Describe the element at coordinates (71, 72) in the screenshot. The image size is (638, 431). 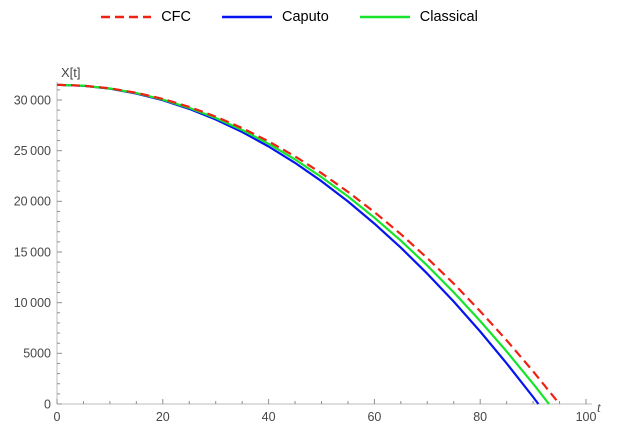
I see `y-axis-label: X[t]` at that location.